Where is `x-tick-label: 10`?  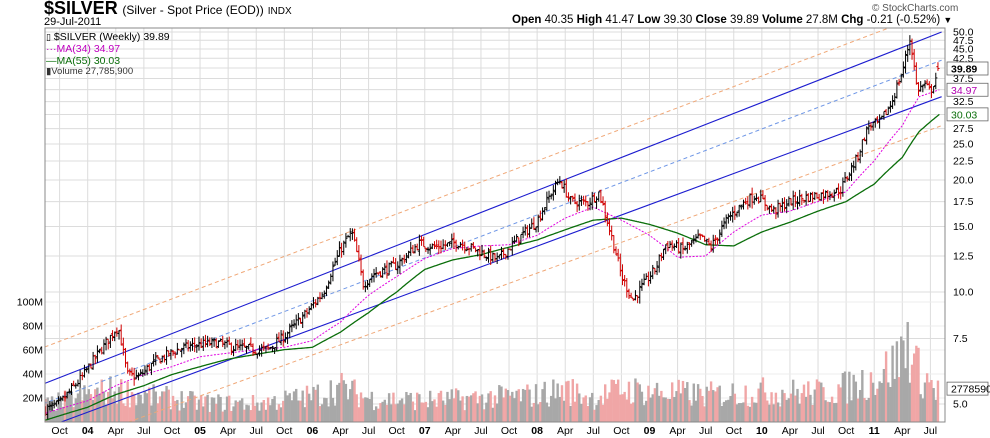
x-tick-label: 10 is located at coordinates (762, 431).